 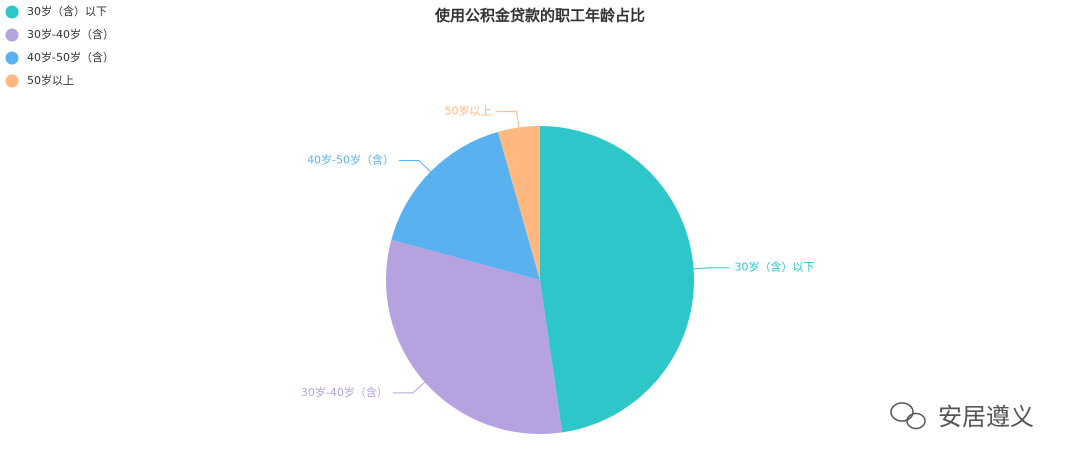 What do you see at coordinates (986, 417) in the screenshot?
I see `watermark: 安居遵义` at bounding box center [986, 417].